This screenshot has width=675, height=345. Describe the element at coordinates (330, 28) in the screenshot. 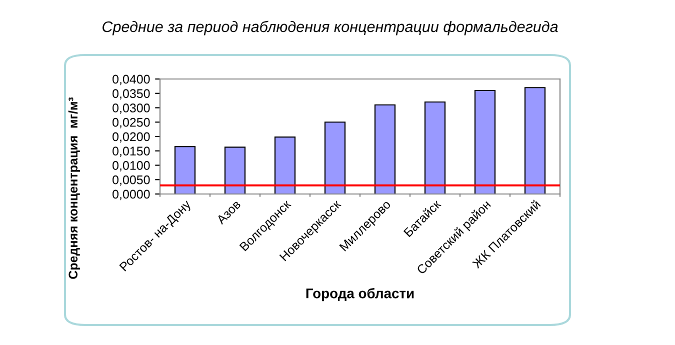

I see `chart-title: Средние за период наблюдения концентрации формальдегида` at that location.